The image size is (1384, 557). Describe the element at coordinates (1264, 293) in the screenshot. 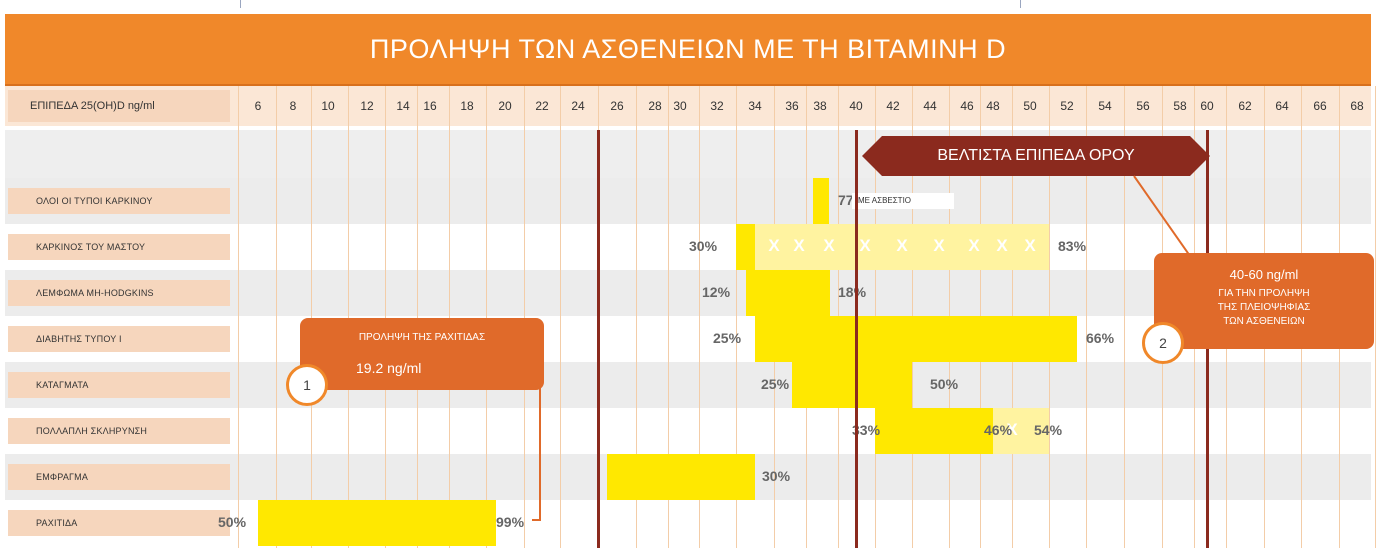

I see `optimal-callout-line: ΓΙΑ ΤΗΝ ΠΡΟΛΗΨΗ` at that location.